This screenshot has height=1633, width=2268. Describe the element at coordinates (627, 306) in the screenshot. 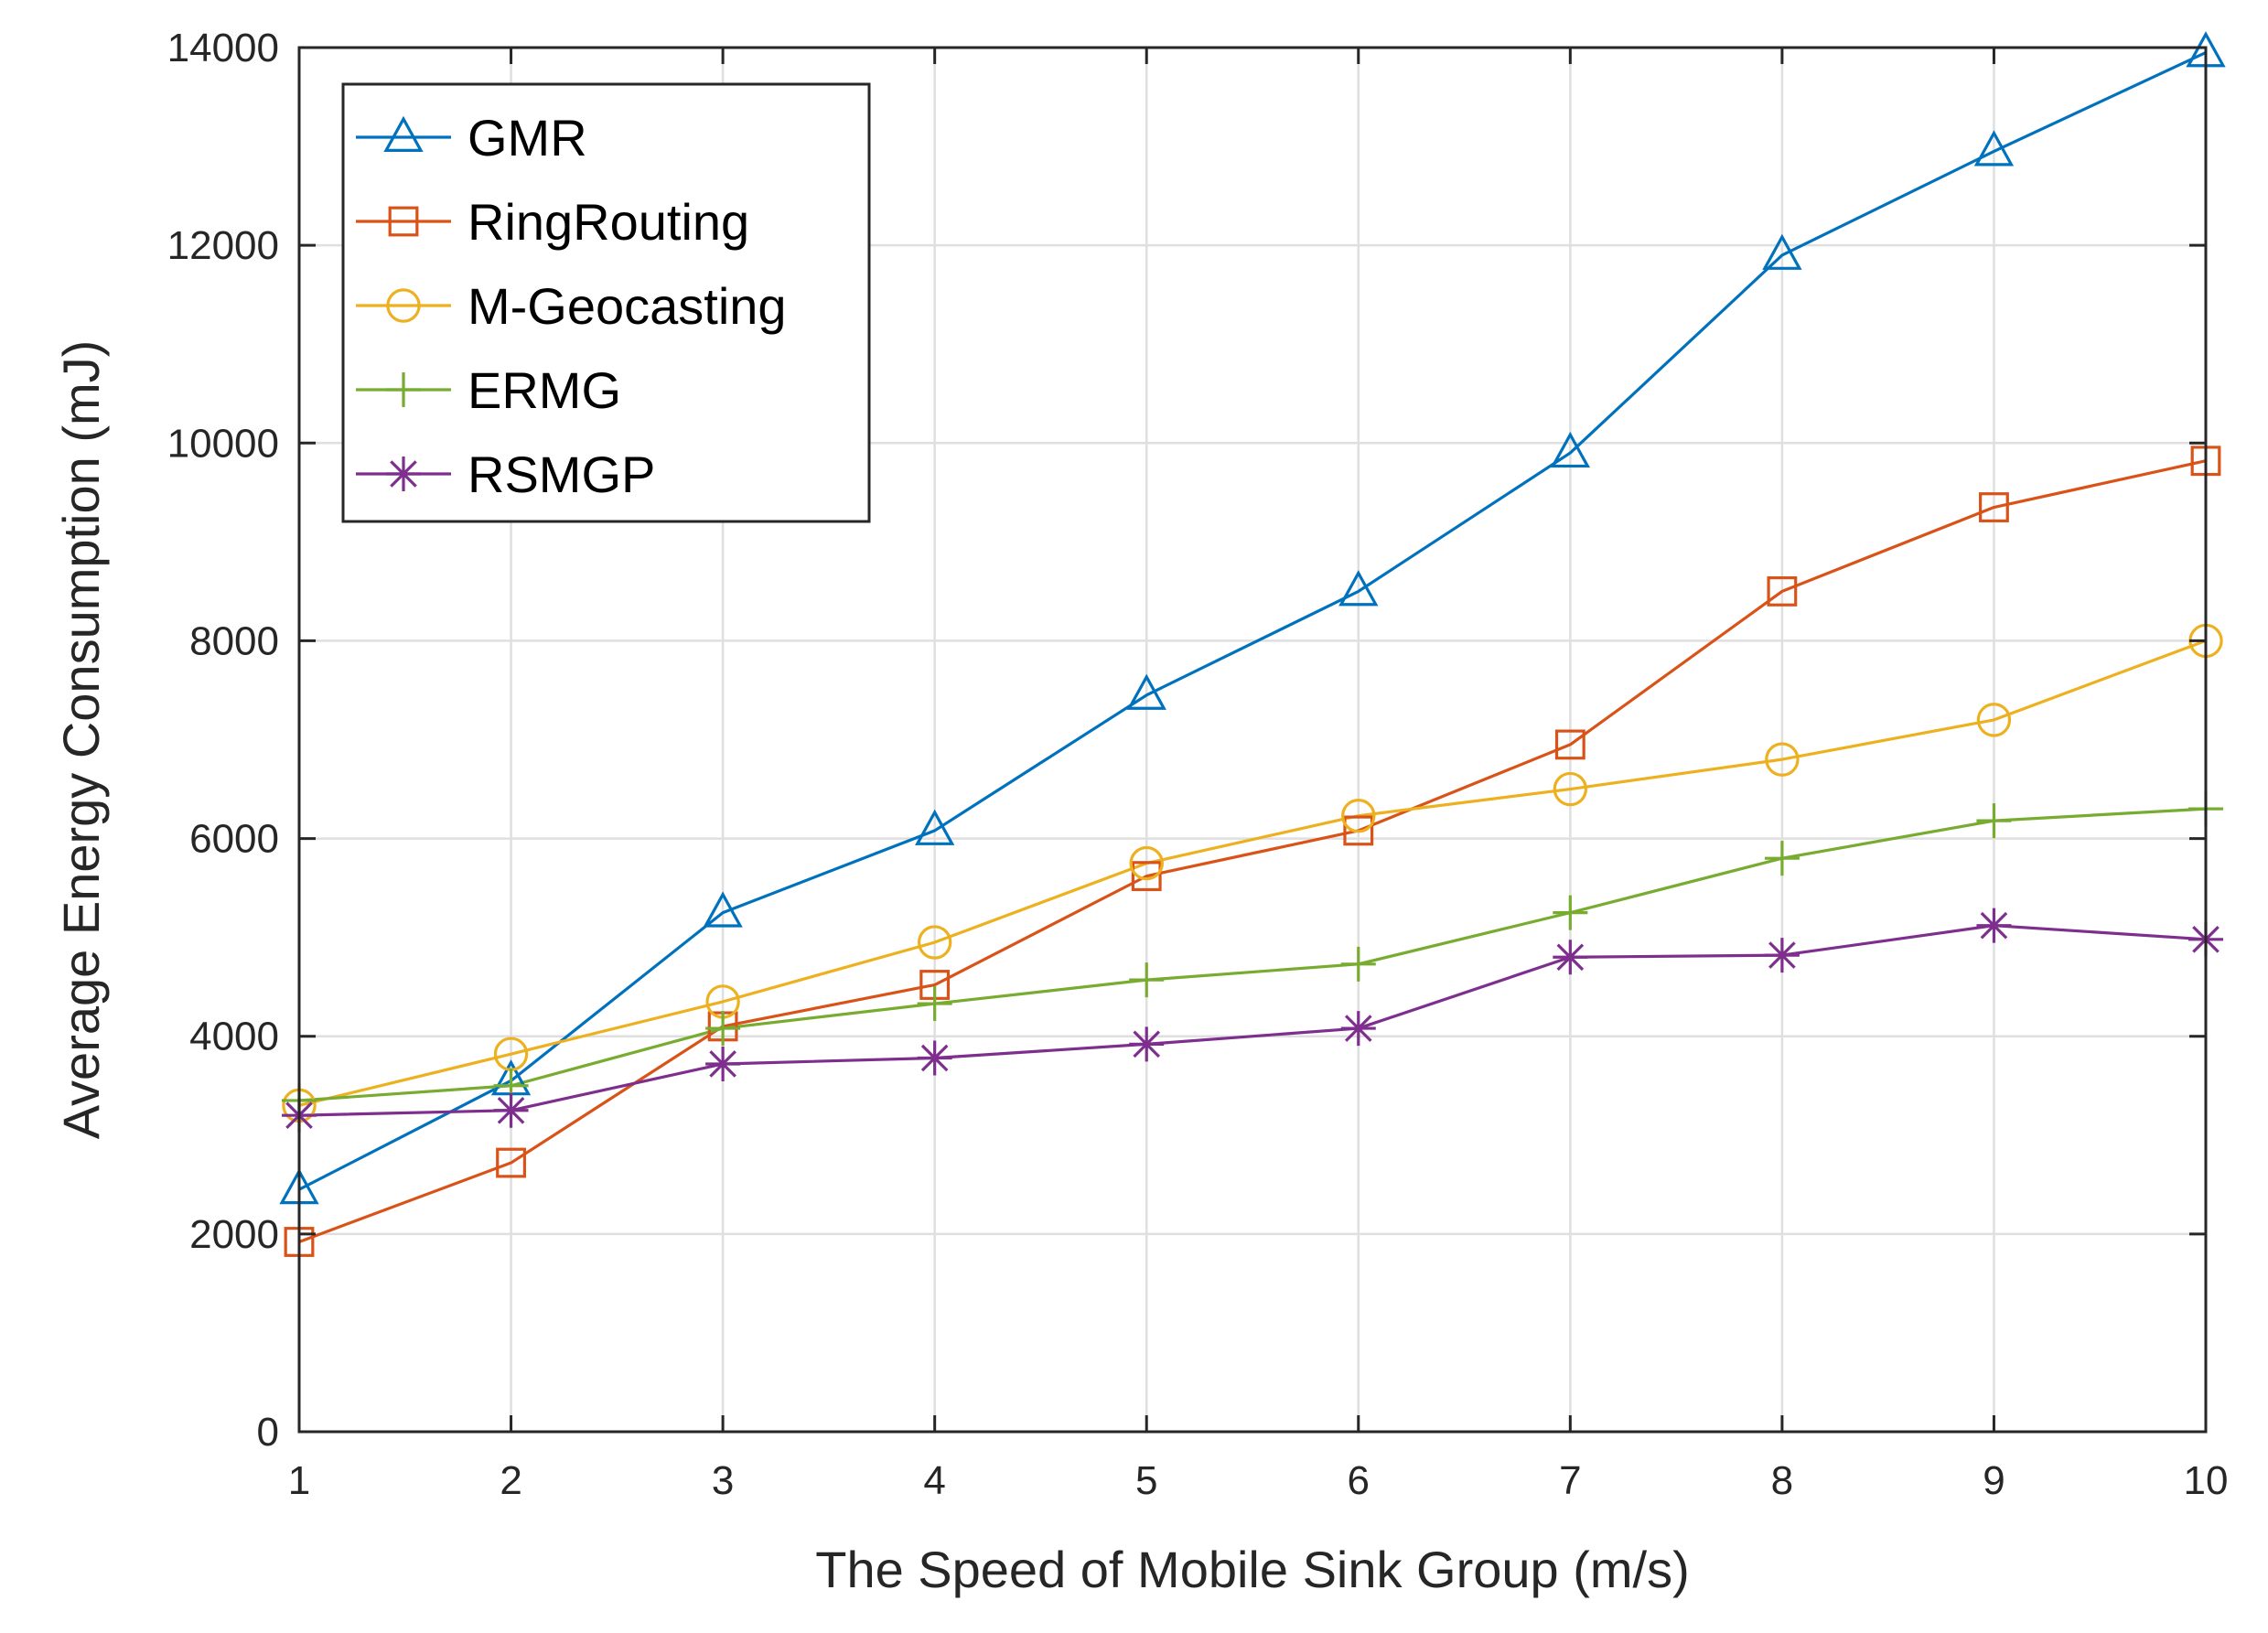

I see `legend-label: M-Geocasting` at that location.